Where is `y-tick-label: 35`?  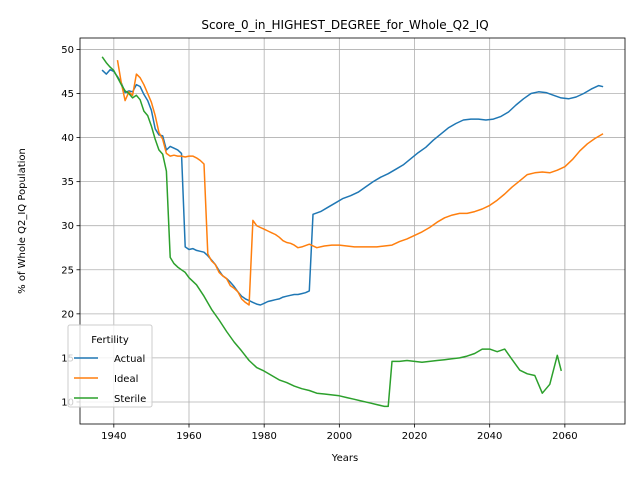
y-tick-label: 35 is located at coordinates (67, 182).